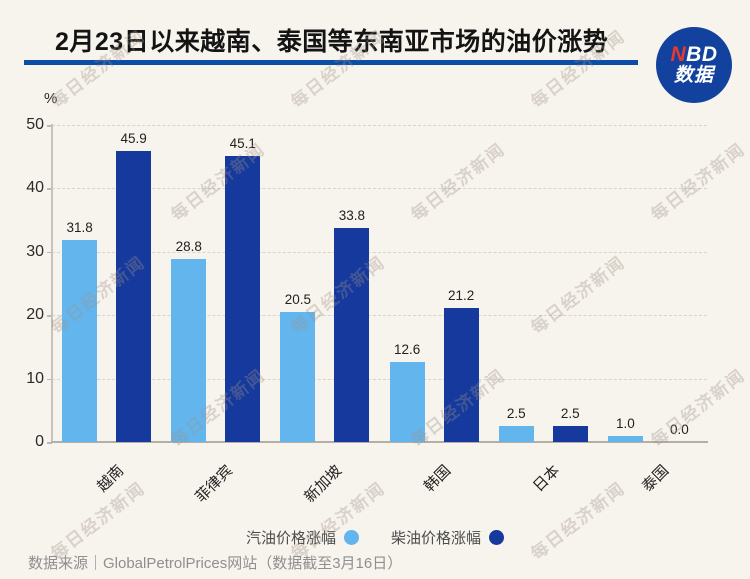 The width and height of the screenshot is (750, 579). I want to click on x-axis-label: 泰国, so click(656, 479).